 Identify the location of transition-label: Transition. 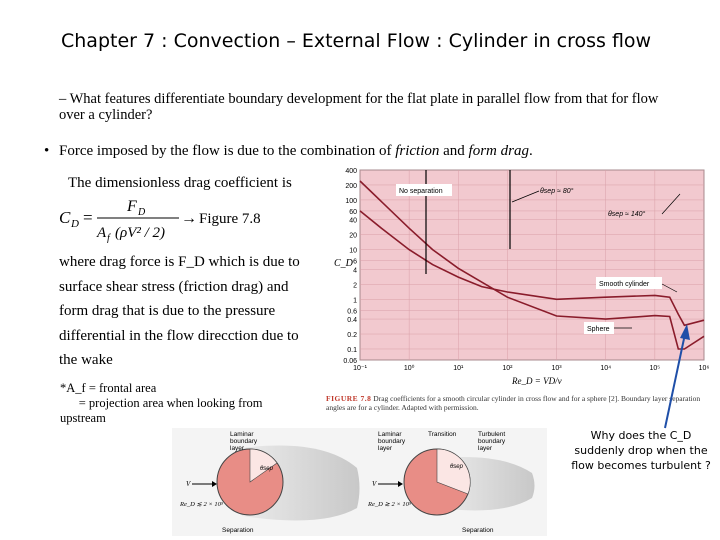
(442, 434).